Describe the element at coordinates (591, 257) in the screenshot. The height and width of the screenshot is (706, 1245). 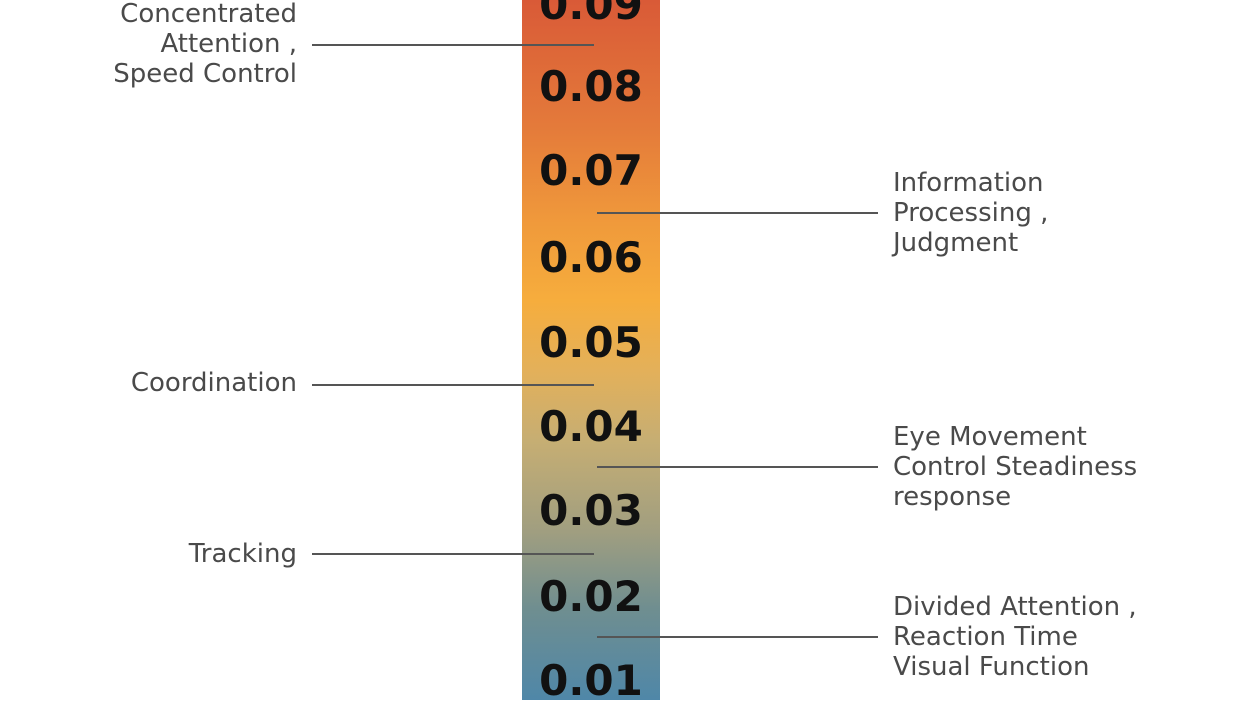
I see `tick-value: 0.06` at that location.